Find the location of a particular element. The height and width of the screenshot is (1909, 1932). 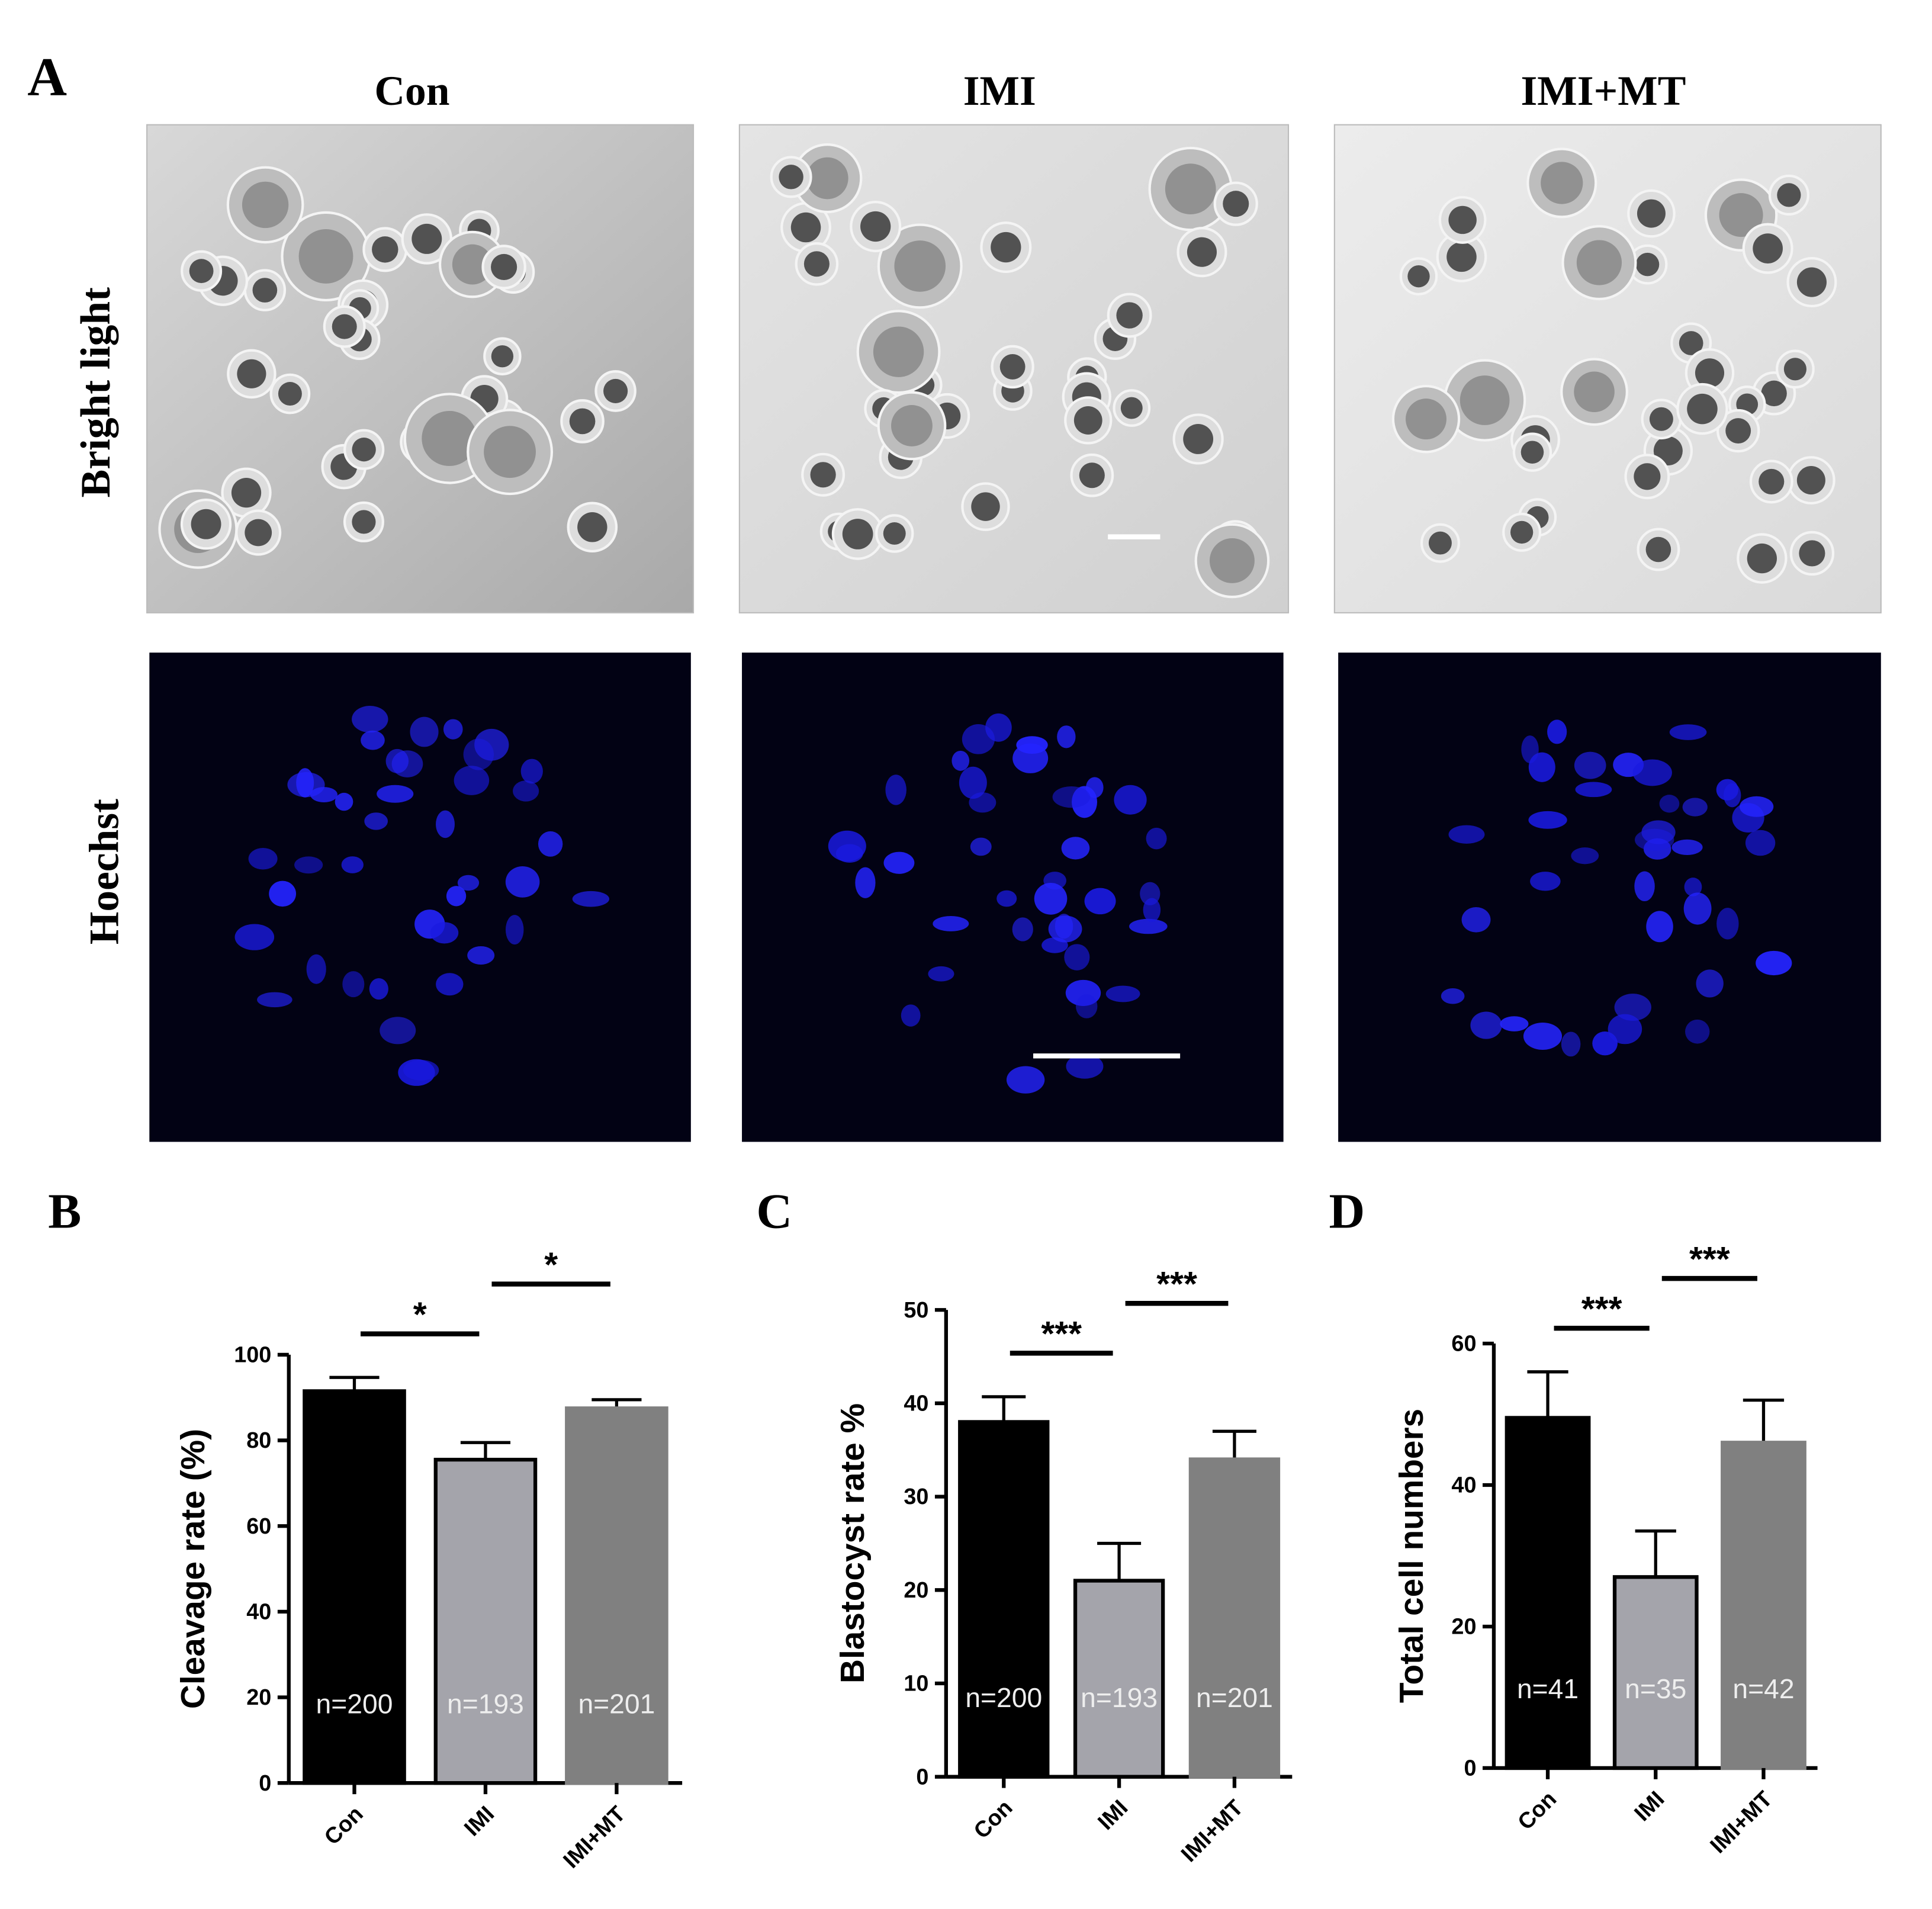

panel-label: A is located at coordinates (47, 77).